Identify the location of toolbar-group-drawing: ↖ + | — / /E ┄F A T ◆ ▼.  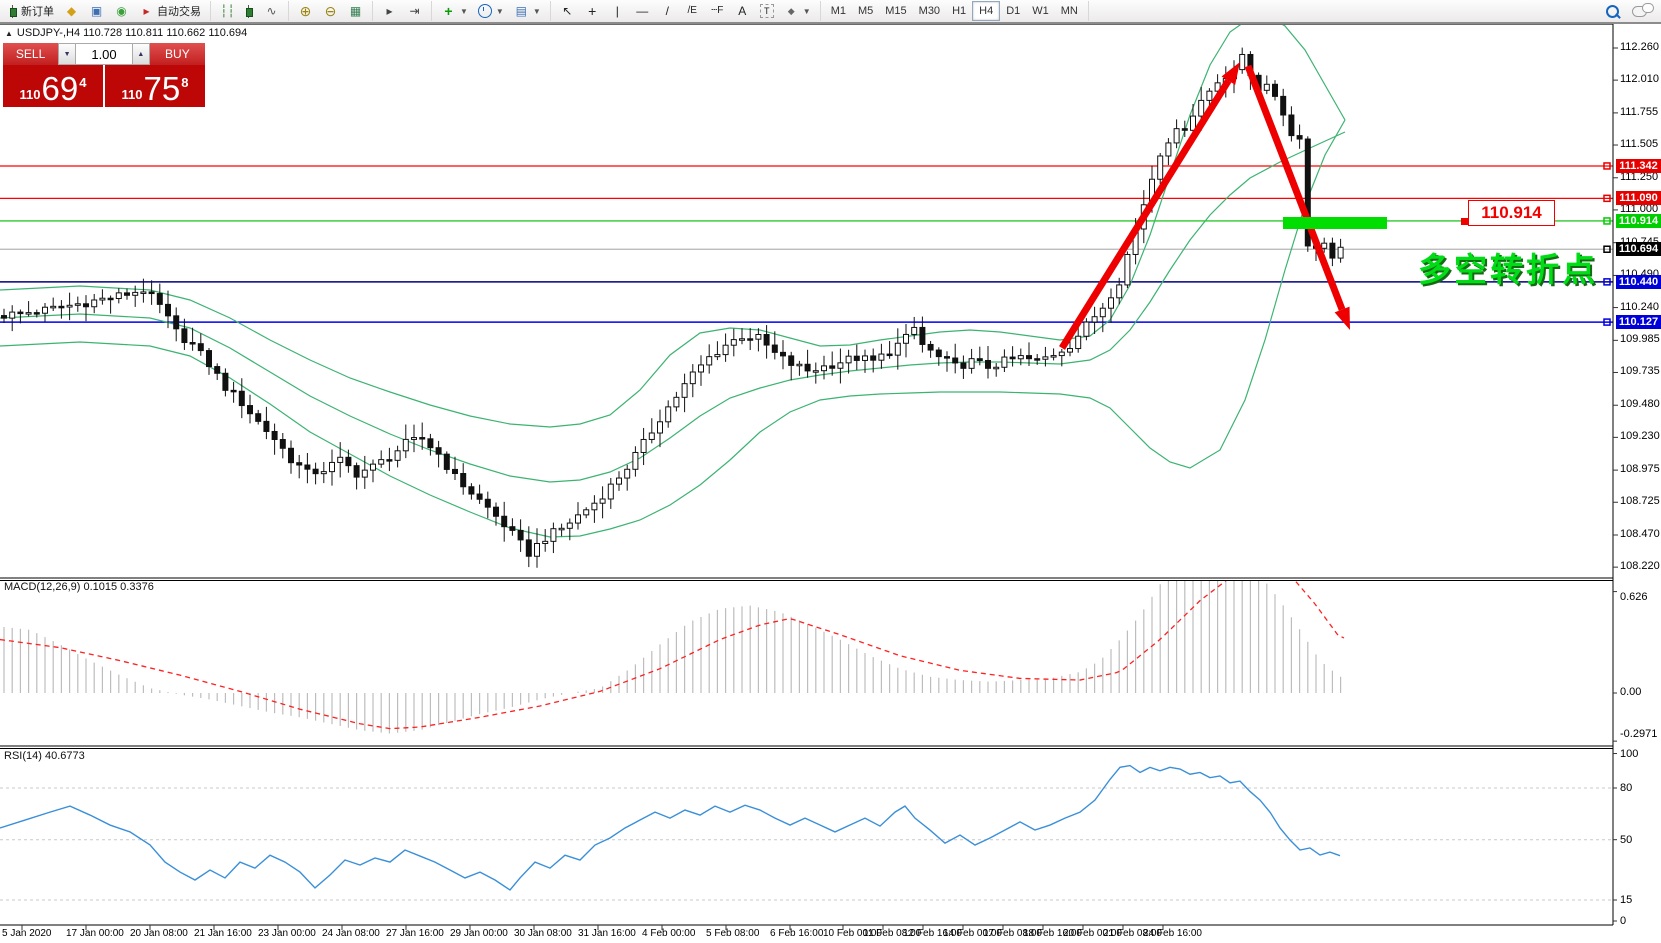
(686, 11).